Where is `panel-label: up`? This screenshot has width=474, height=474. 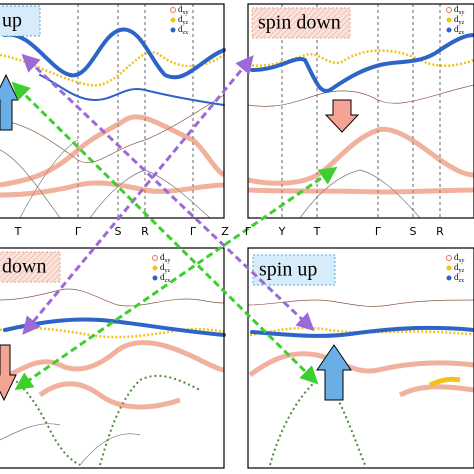 panel-label: up is located at coordinates (12, 21).